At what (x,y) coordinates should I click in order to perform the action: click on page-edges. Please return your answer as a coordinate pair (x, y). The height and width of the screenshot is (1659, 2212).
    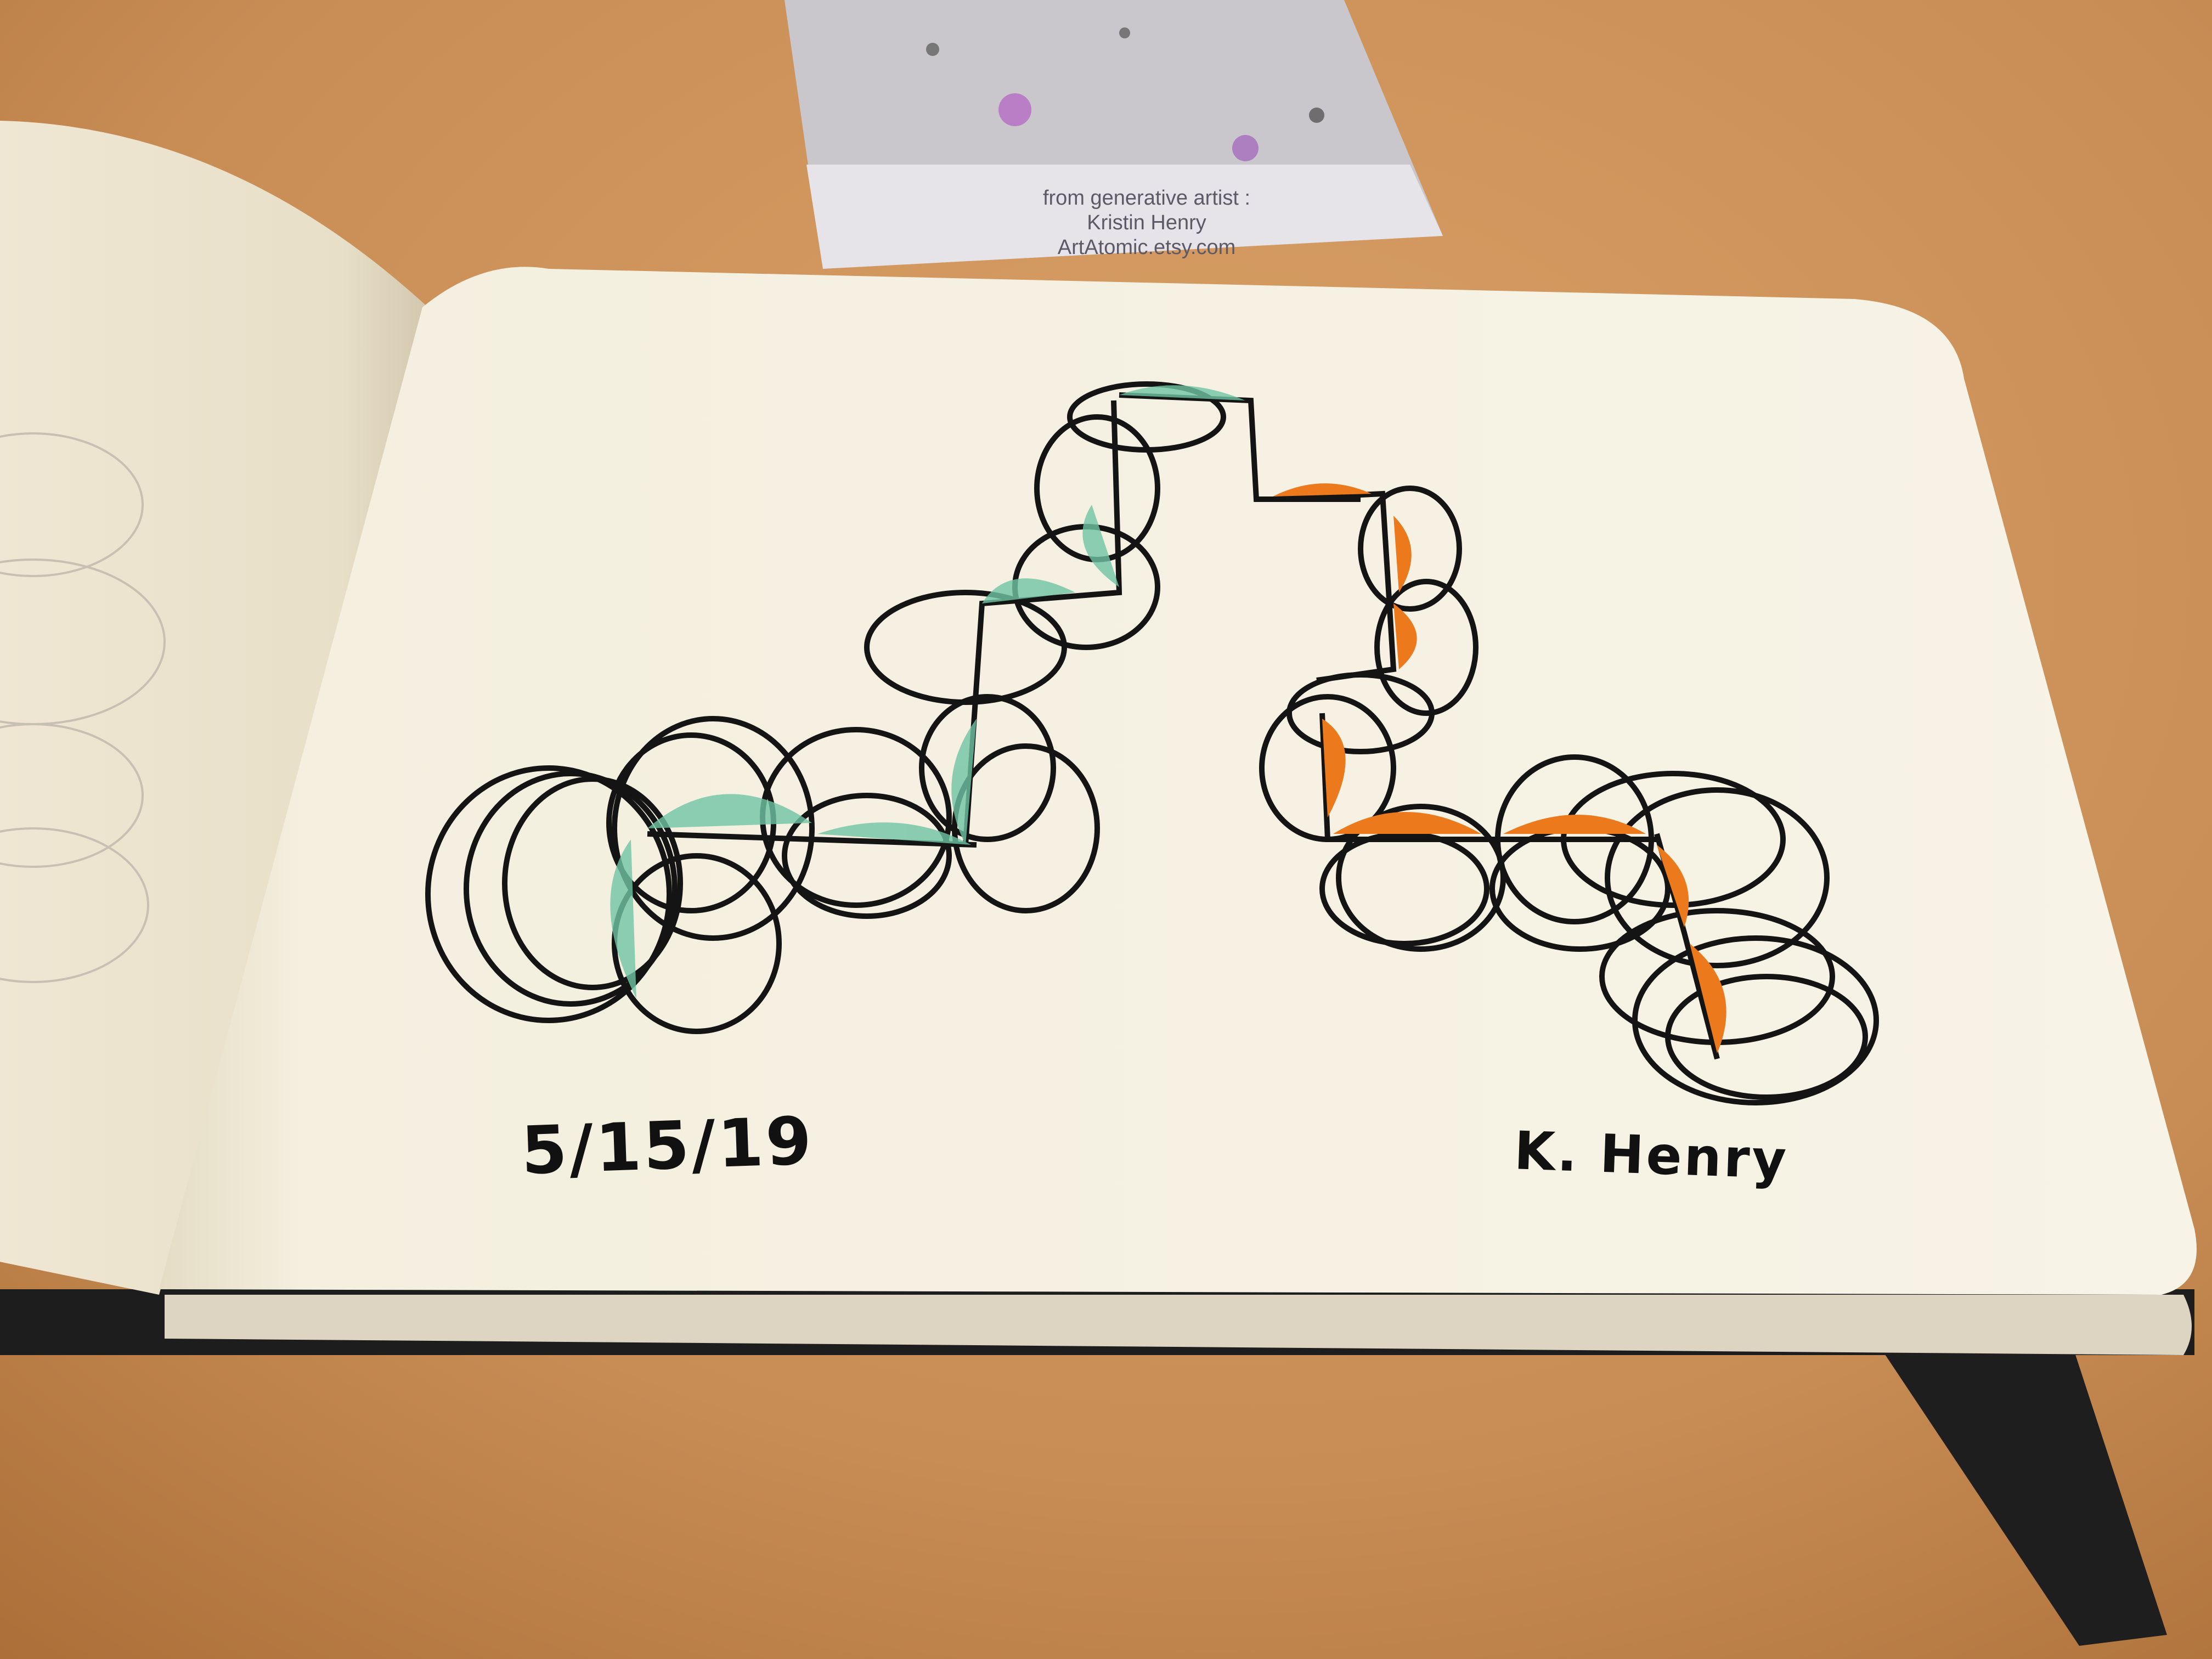
    Looking at the image, I should click on (1178, 1325).